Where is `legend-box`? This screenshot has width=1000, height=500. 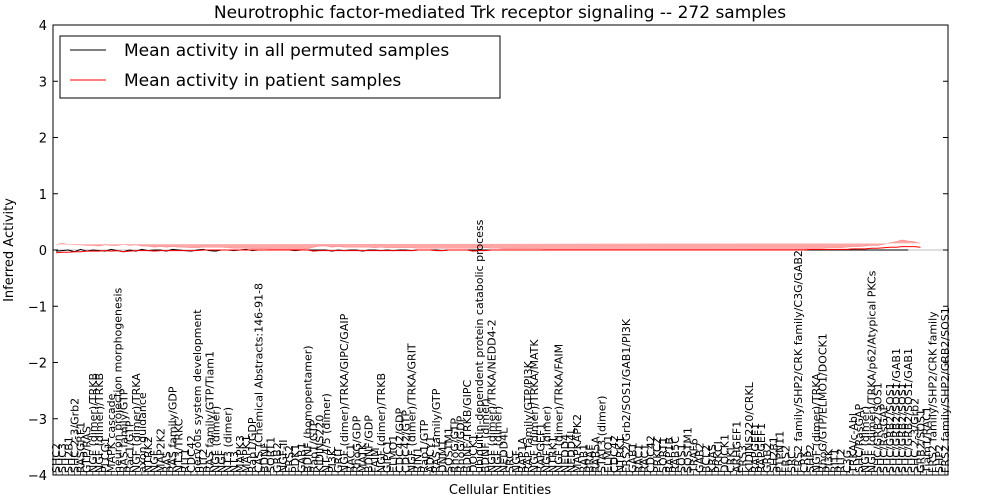 legend-box is located at coordinates (280, 67).